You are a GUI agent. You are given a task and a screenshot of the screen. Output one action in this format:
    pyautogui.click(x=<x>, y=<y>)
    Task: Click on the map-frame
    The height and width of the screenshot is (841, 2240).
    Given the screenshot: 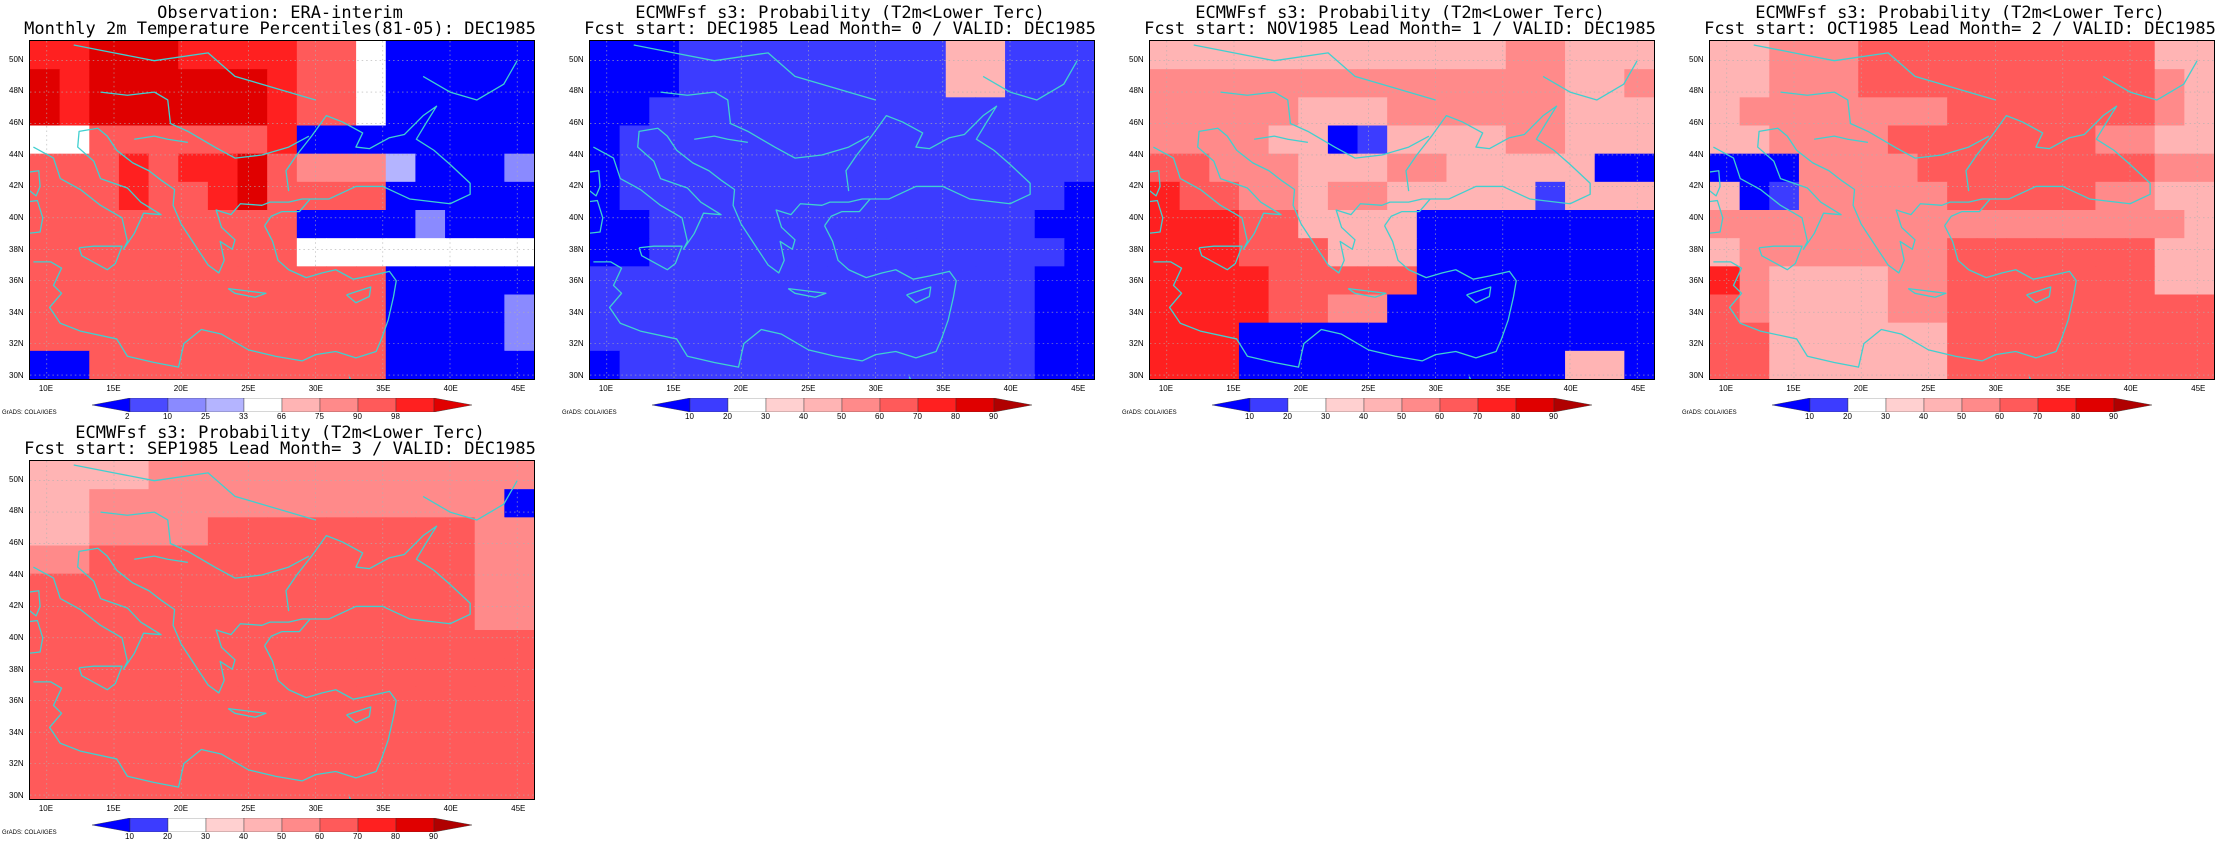 What is the action you would take?
    pyautogui.click(x=282, y=630)
    